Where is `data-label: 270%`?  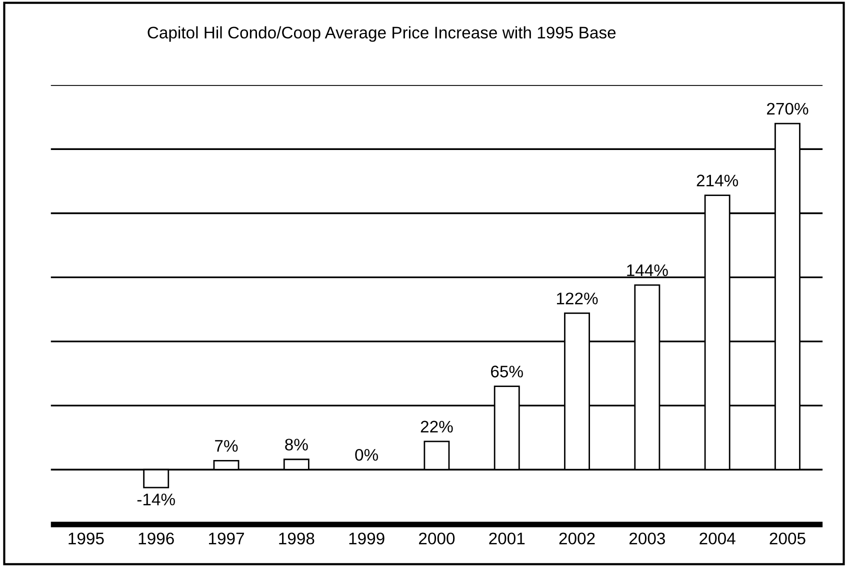
data-label: 270% is located at coordinates (787, 108).